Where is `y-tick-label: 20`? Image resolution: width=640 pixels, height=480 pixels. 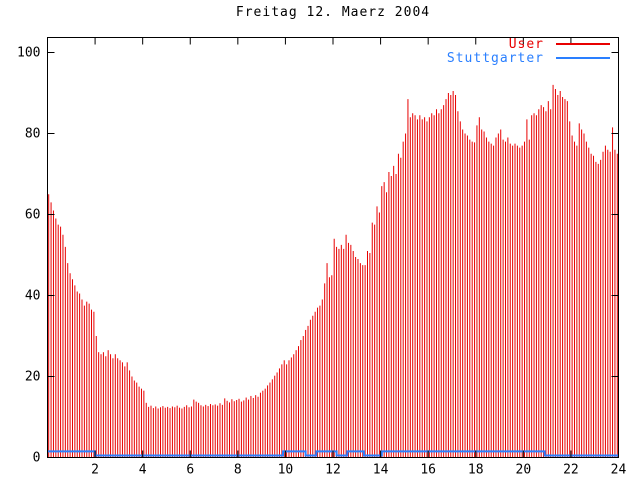
y-tick-label: 20 is located at coordinates (33, 377).